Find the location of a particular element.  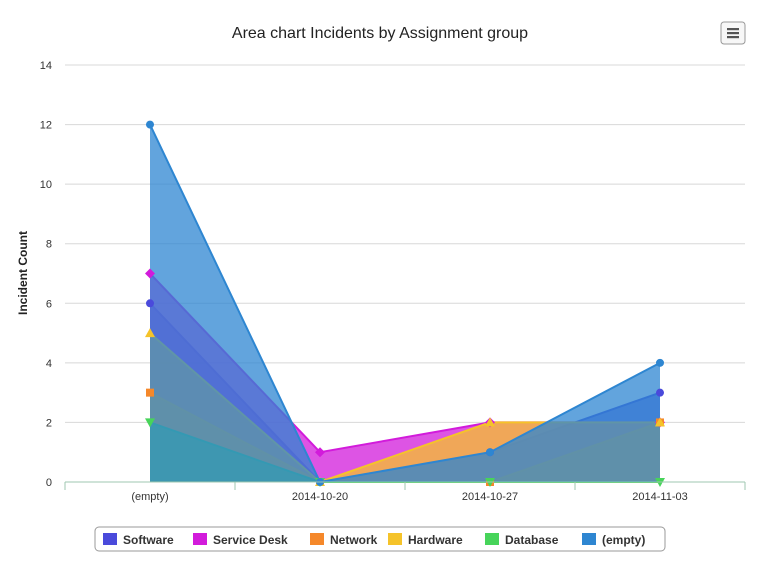

legend-frame is located at coordinates (380, 539).